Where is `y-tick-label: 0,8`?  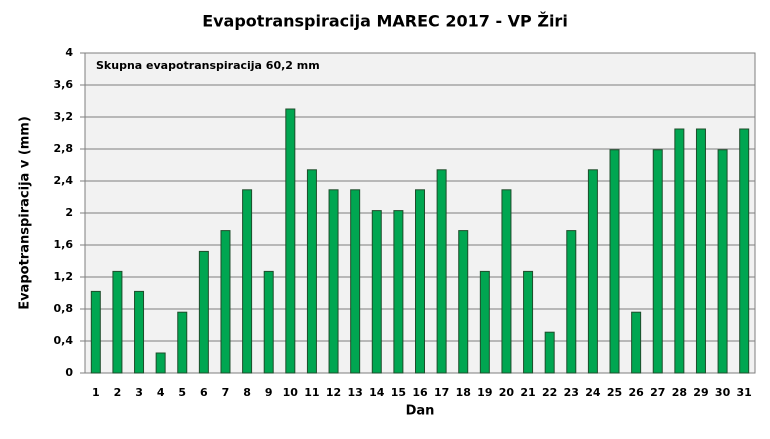
y-tick-label: 0,8 is located at coordinates (64, 308).